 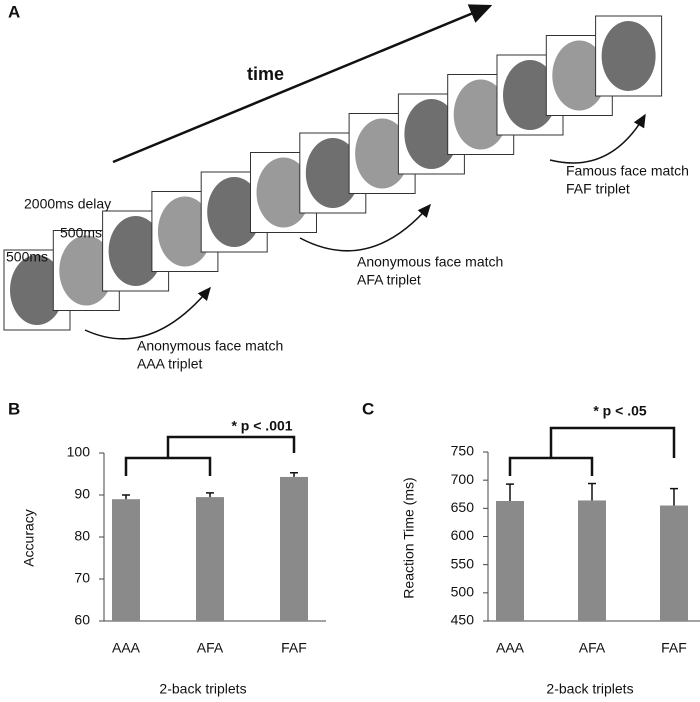 What do you see at coordinates (79, 452) in the screenshot?
I see `y-tick-label: 100` at bounding box center [79, 452].